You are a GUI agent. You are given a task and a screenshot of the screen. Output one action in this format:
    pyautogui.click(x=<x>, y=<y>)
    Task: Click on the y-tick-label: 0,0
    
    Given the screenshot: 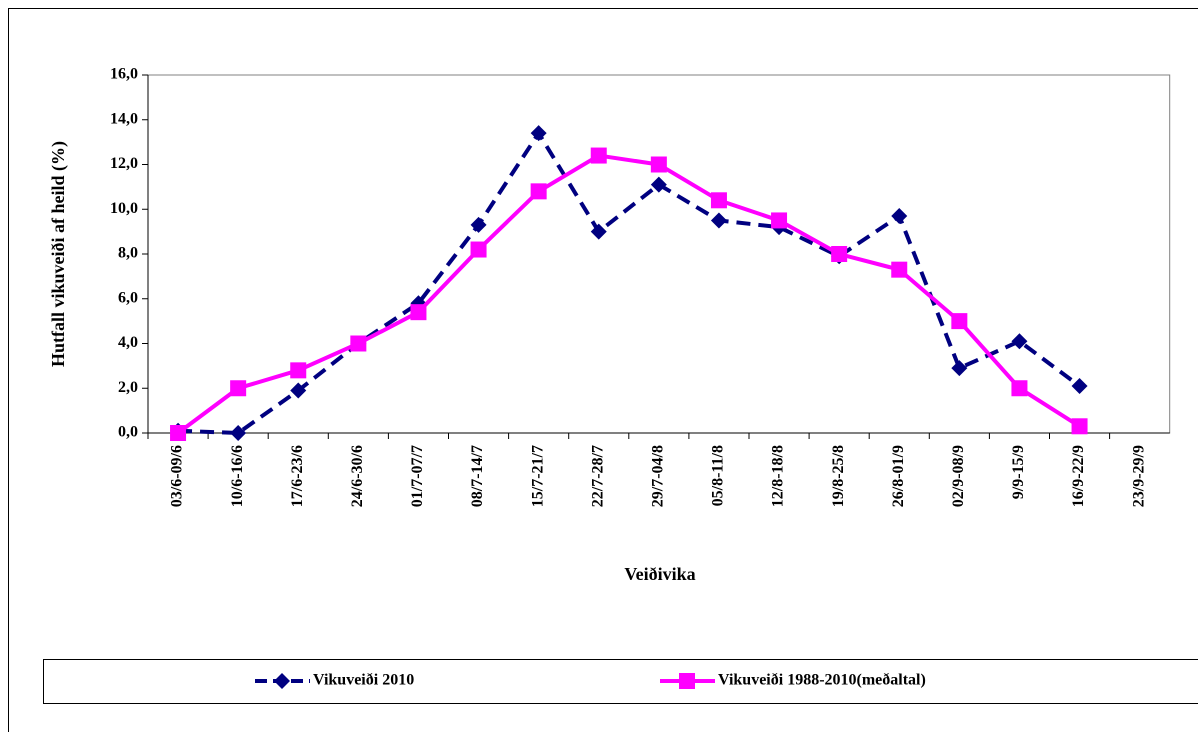 What is the action you would take?
    pyautogui.click(x=128, y=432)
    